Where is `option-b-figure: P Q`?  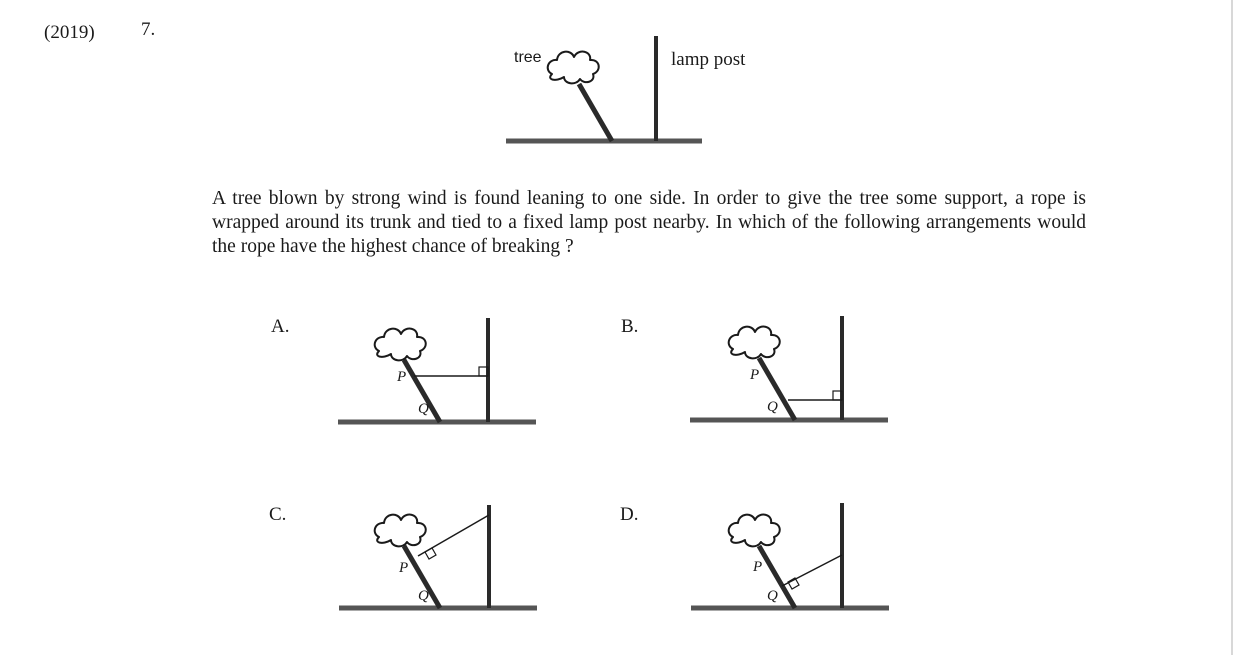
option-b-figure: P Q is located at coordinates (789, 369).